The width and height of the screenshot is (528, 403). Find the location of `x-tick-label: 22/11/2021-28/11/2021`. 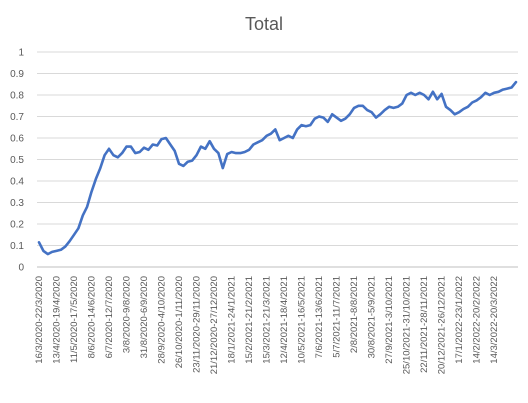

x-tick-label: 22/11/2021-28/11/2021 is located at coordinates (424, 324).